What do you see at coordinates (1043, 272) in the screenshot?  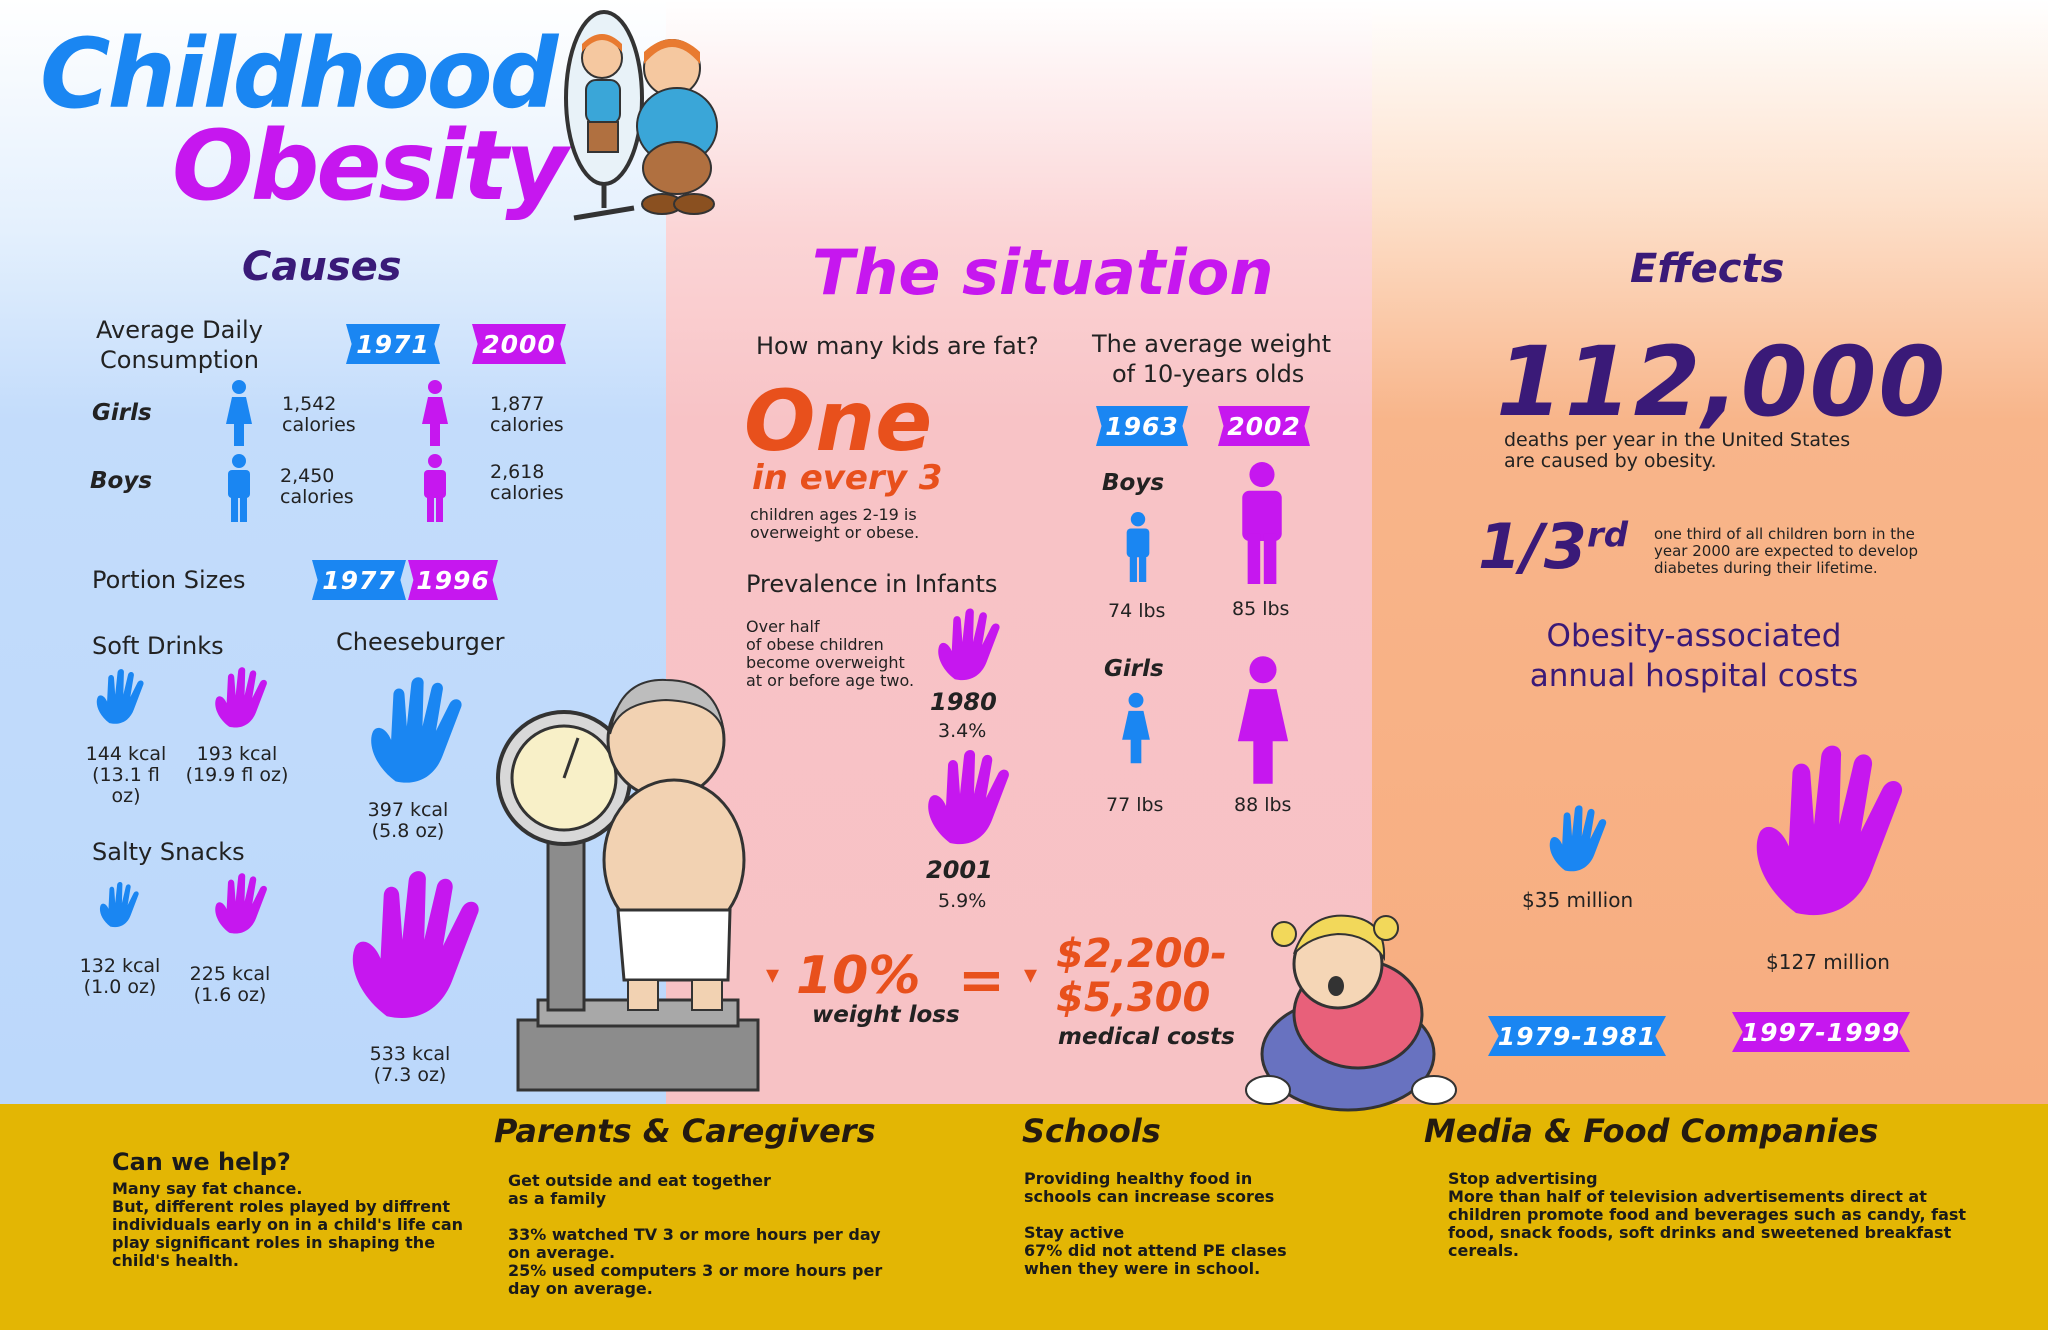 I see `situation-heading: The situation` at bounding box center [1043, 272].